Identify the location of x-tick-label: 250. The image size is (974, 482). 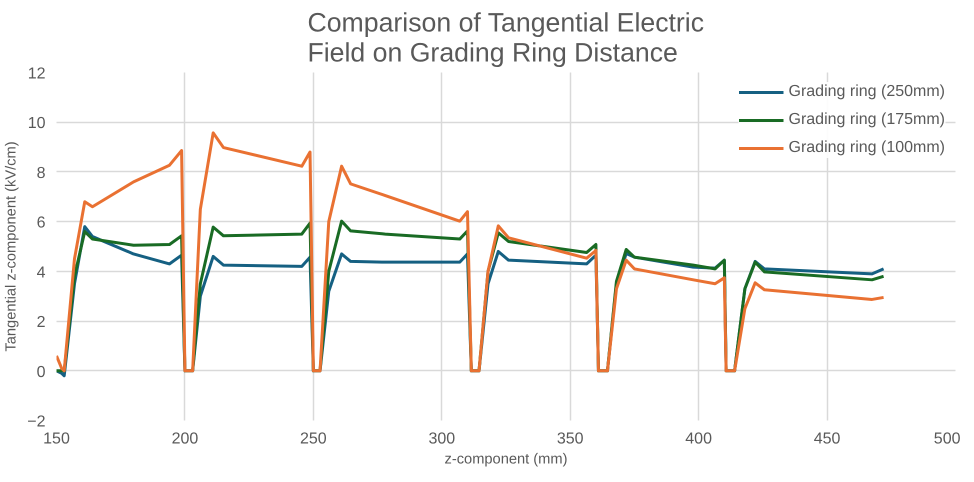
(313, 439).